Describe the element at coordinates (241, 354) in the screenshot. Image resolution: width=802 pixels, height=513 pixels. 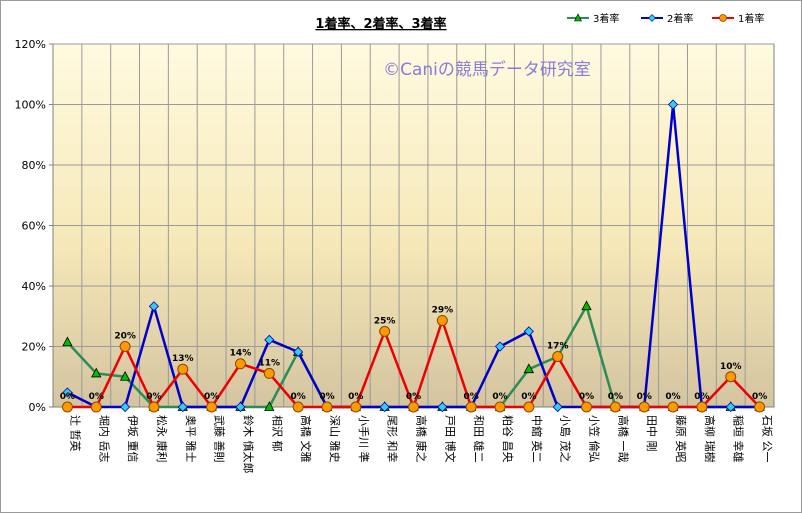
I see `data-label: 14%` at that location.